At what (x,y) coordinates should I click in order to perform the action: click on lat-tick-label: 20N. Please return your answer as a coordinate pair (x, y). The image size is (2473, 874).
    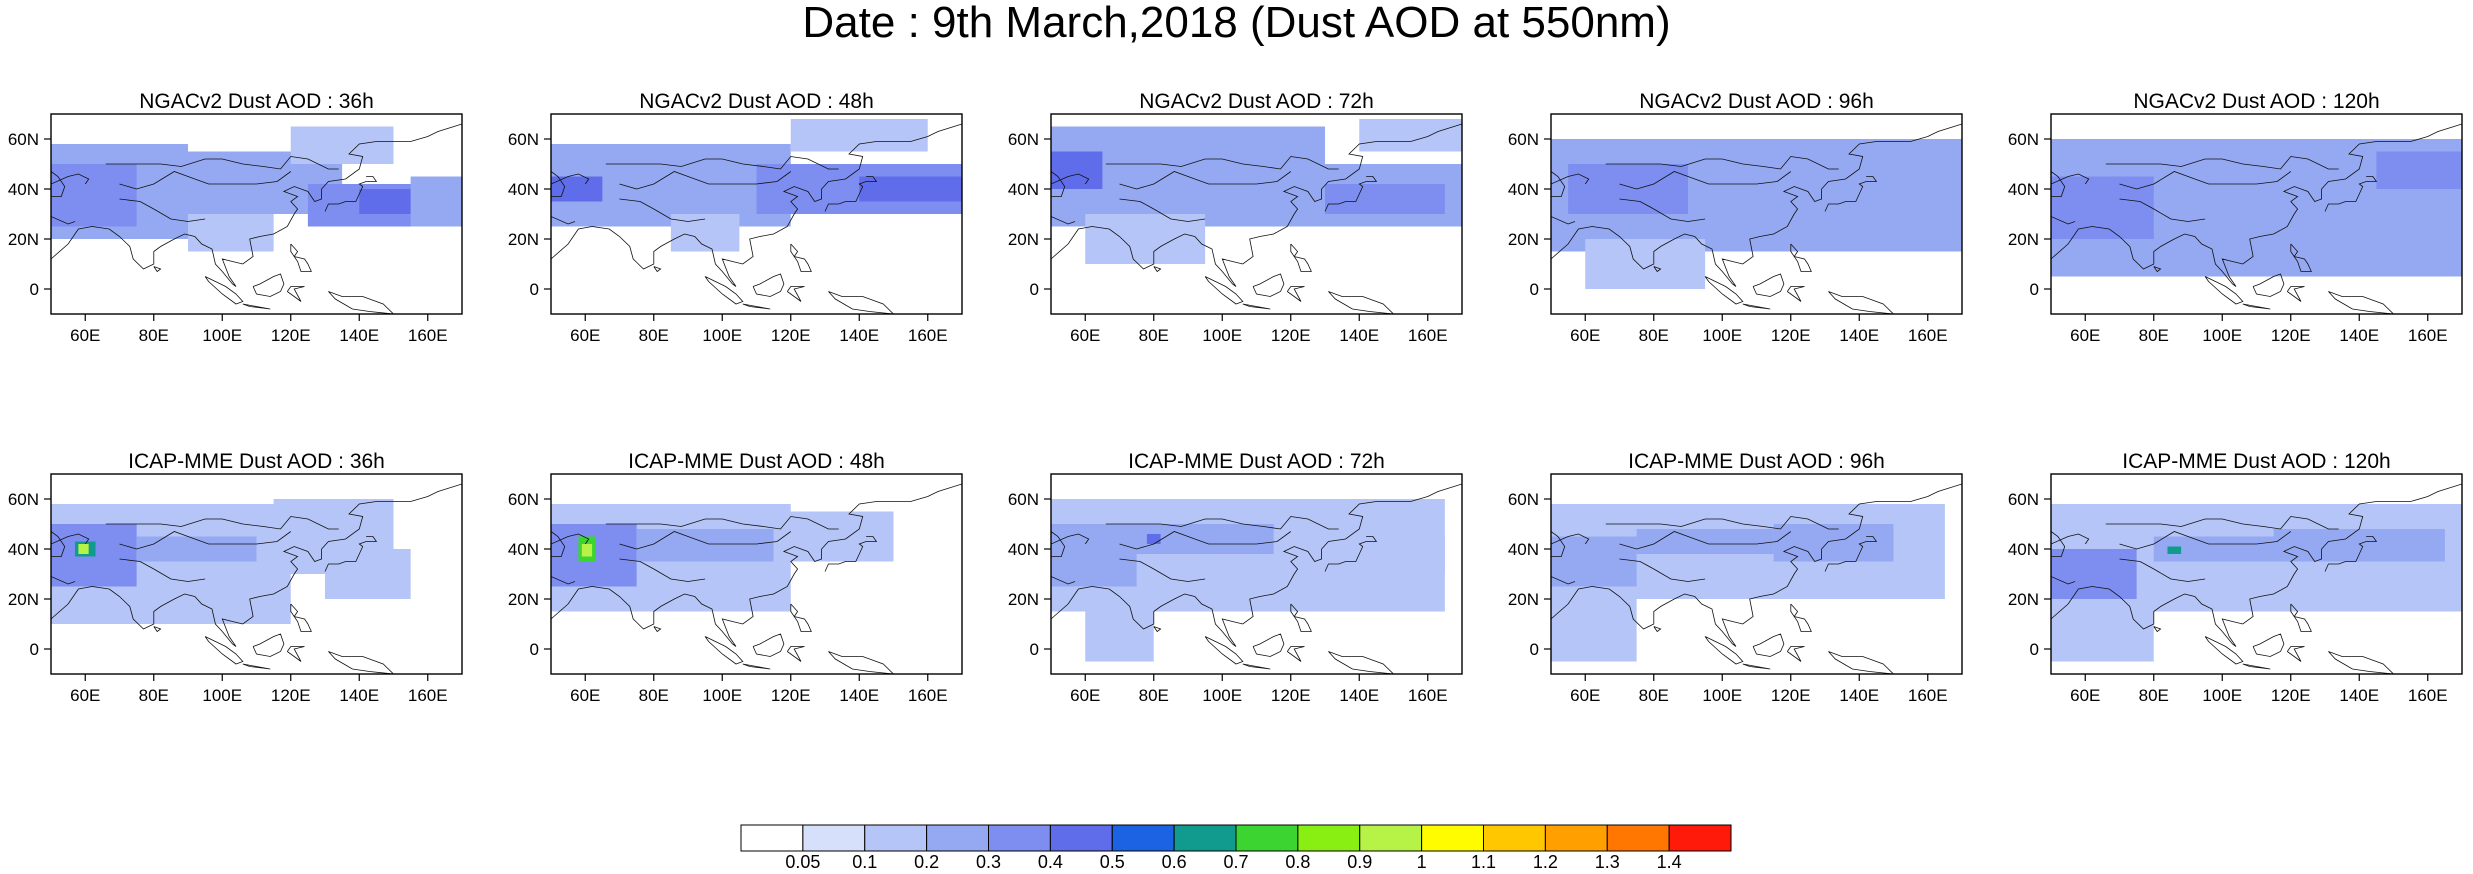
    Looking at the image, I should click on (523, 239).